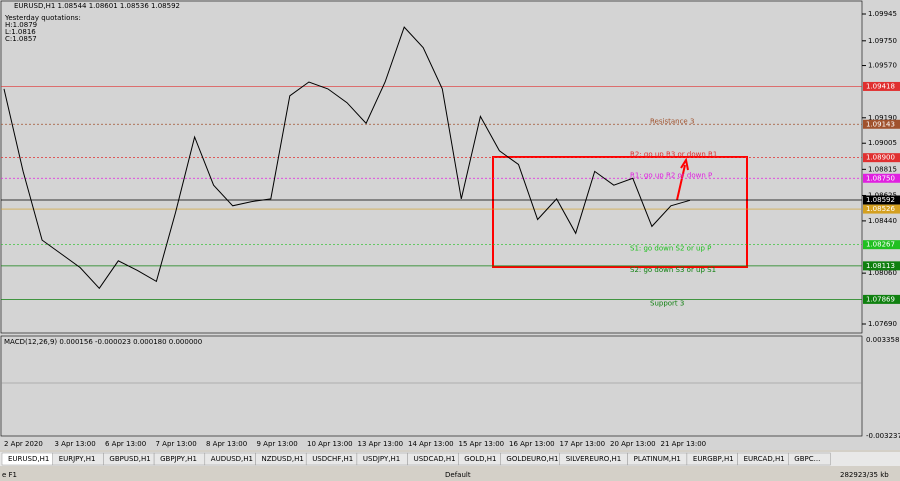  I want to click on level-value: 1.08750, so click(880, 178).